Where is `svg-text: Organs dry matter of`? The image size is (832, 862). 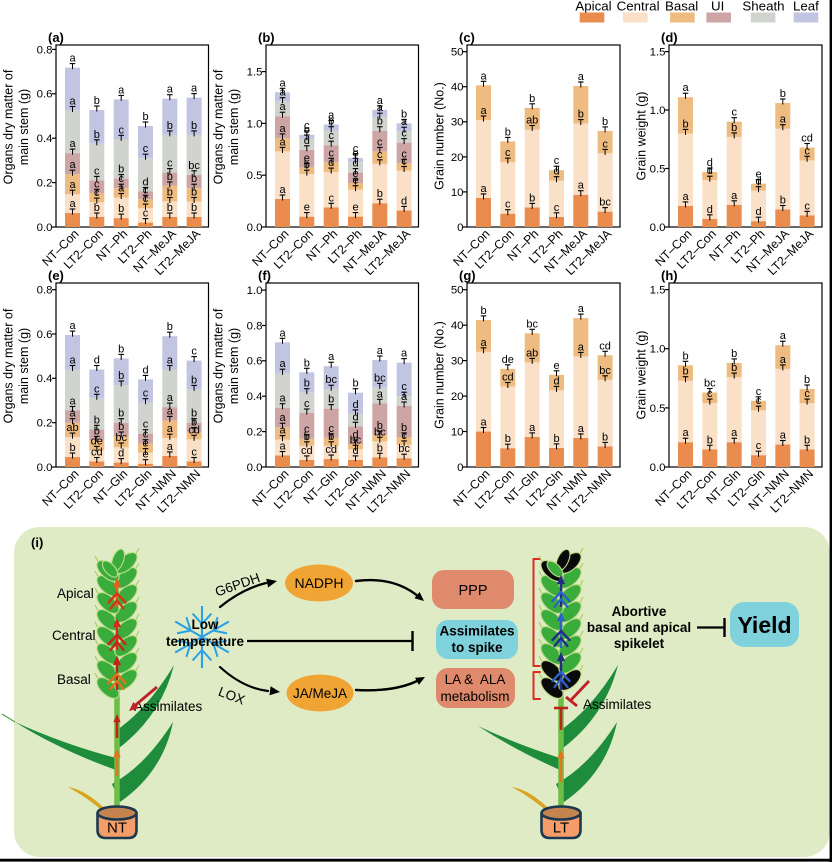
svg-text: Organs dry matter of is located at coordinates (219, 365).